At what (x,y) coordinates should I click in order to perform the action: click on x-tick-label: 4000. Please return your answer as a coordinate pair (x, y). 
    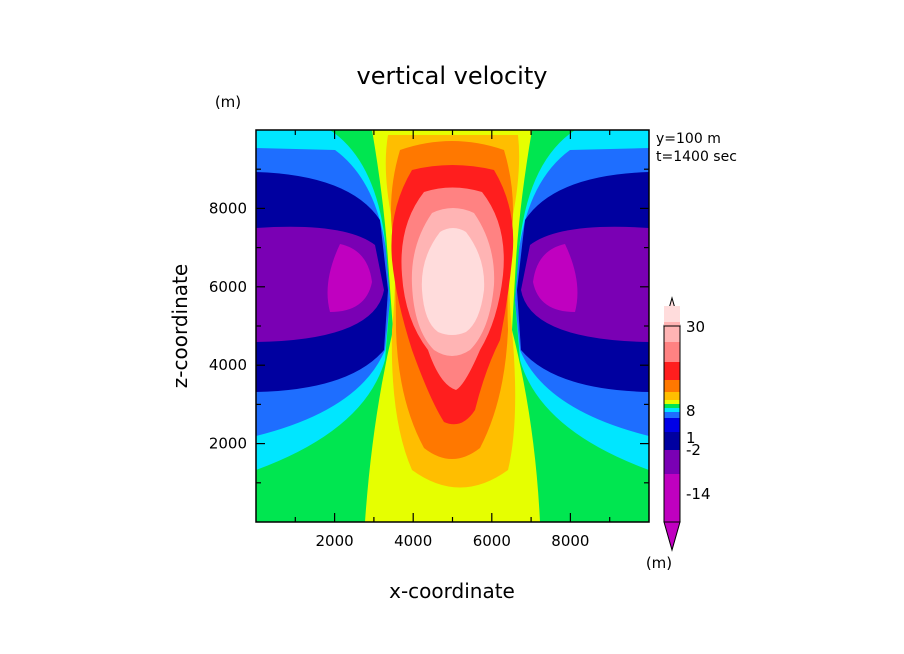
    Looking at the image, I should click on (413, 541).